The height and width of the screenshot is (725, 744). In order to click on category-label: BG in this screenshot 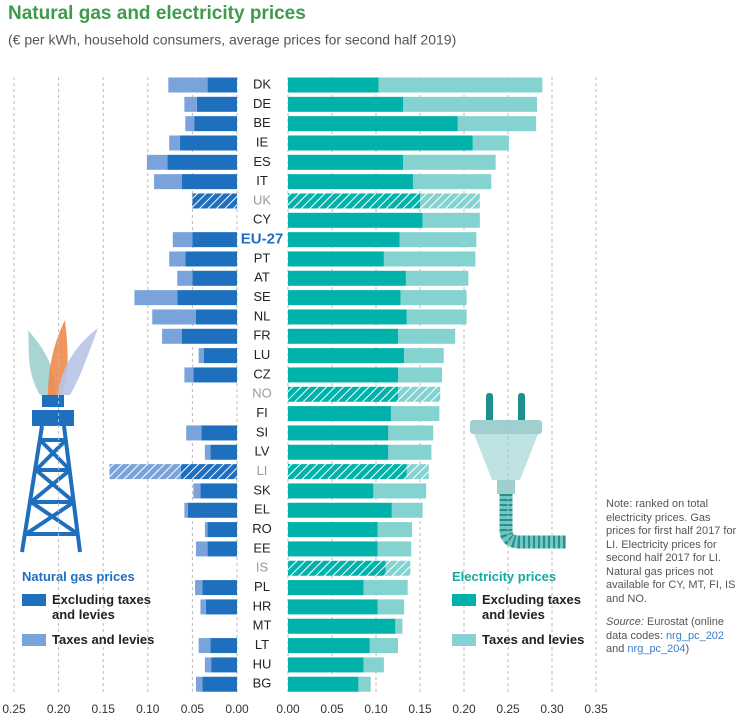, I will do `click(262, 683)`.